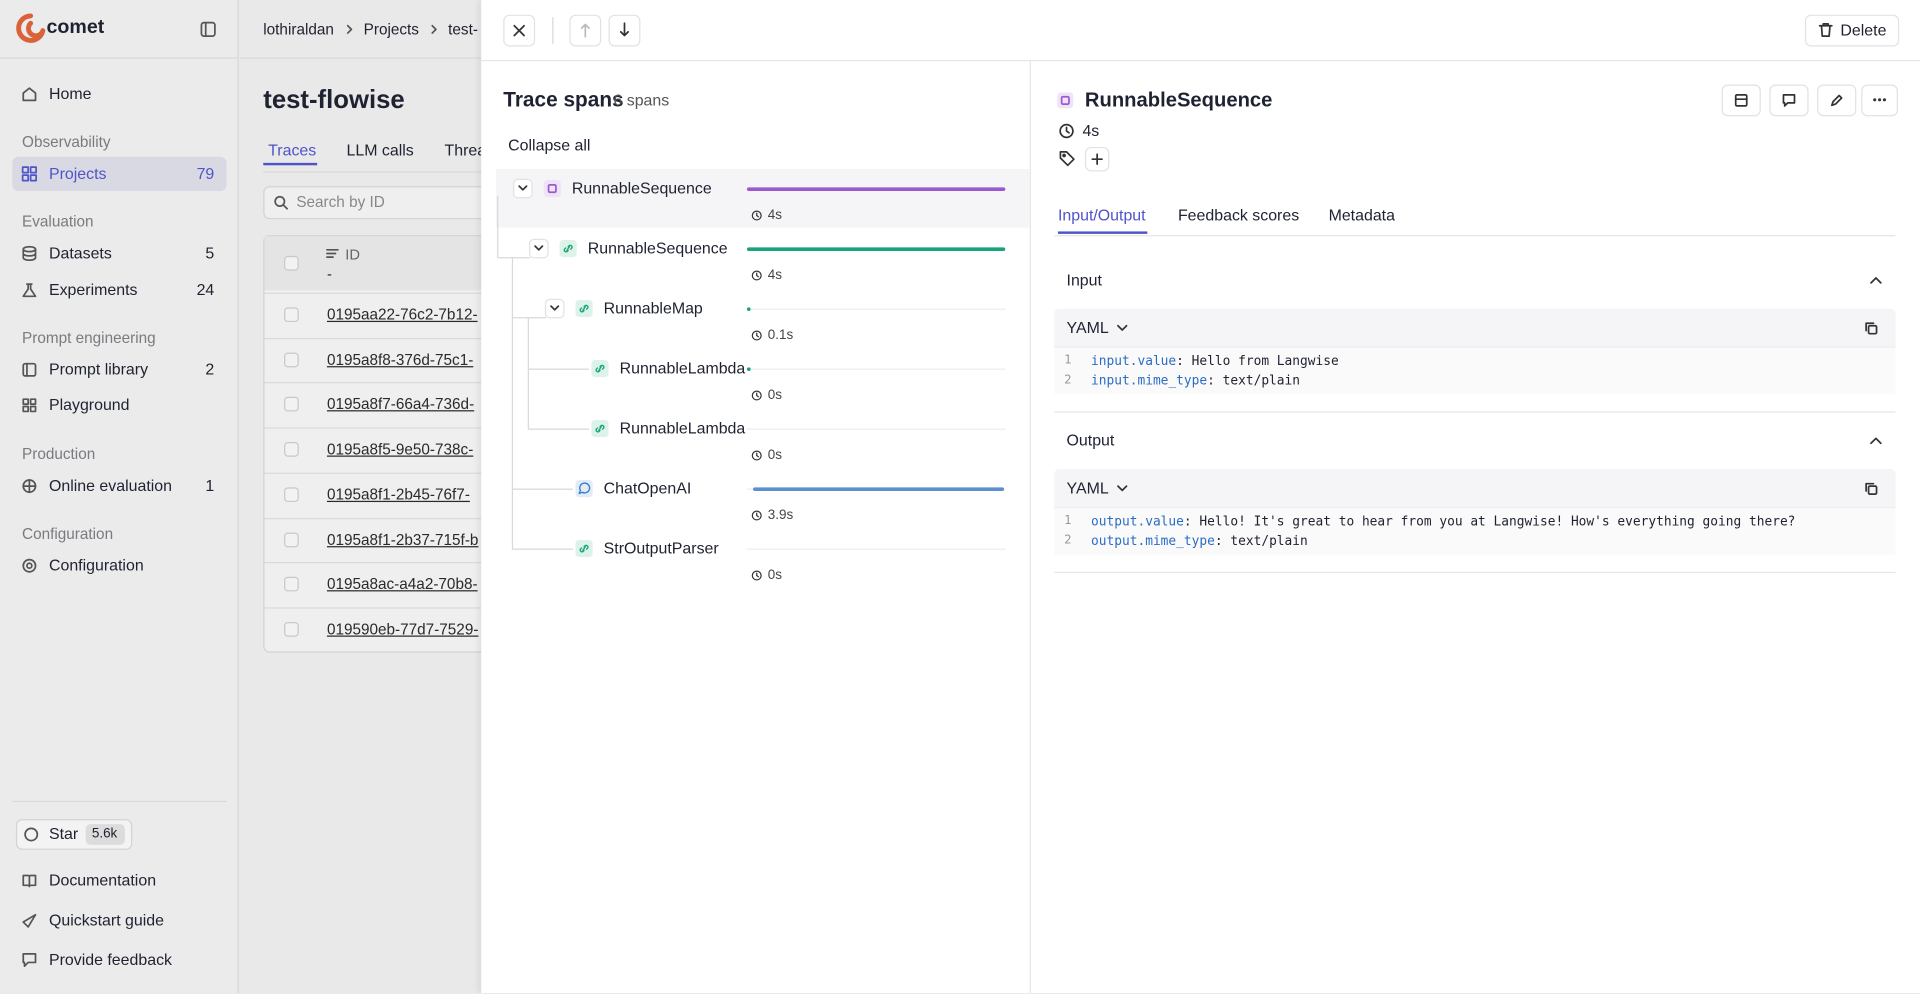 The width and height of the screenshot is (1920, 994). What do you see at coordinates (66, 142) in the screenshot?
I see `nav-group: Observability` at bounding box center [66, 142].